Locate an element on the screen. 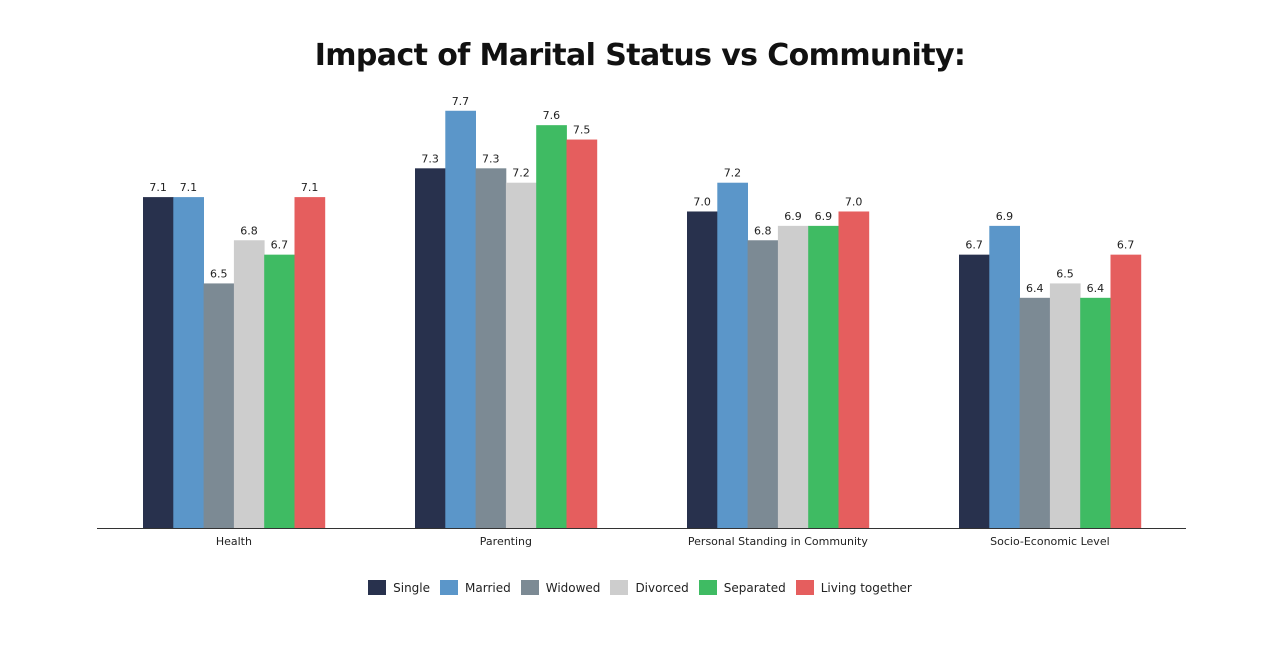 The height and width of the screenshot is (652, 1280). legend-item: Divorced is located at coordinates (649, 587).